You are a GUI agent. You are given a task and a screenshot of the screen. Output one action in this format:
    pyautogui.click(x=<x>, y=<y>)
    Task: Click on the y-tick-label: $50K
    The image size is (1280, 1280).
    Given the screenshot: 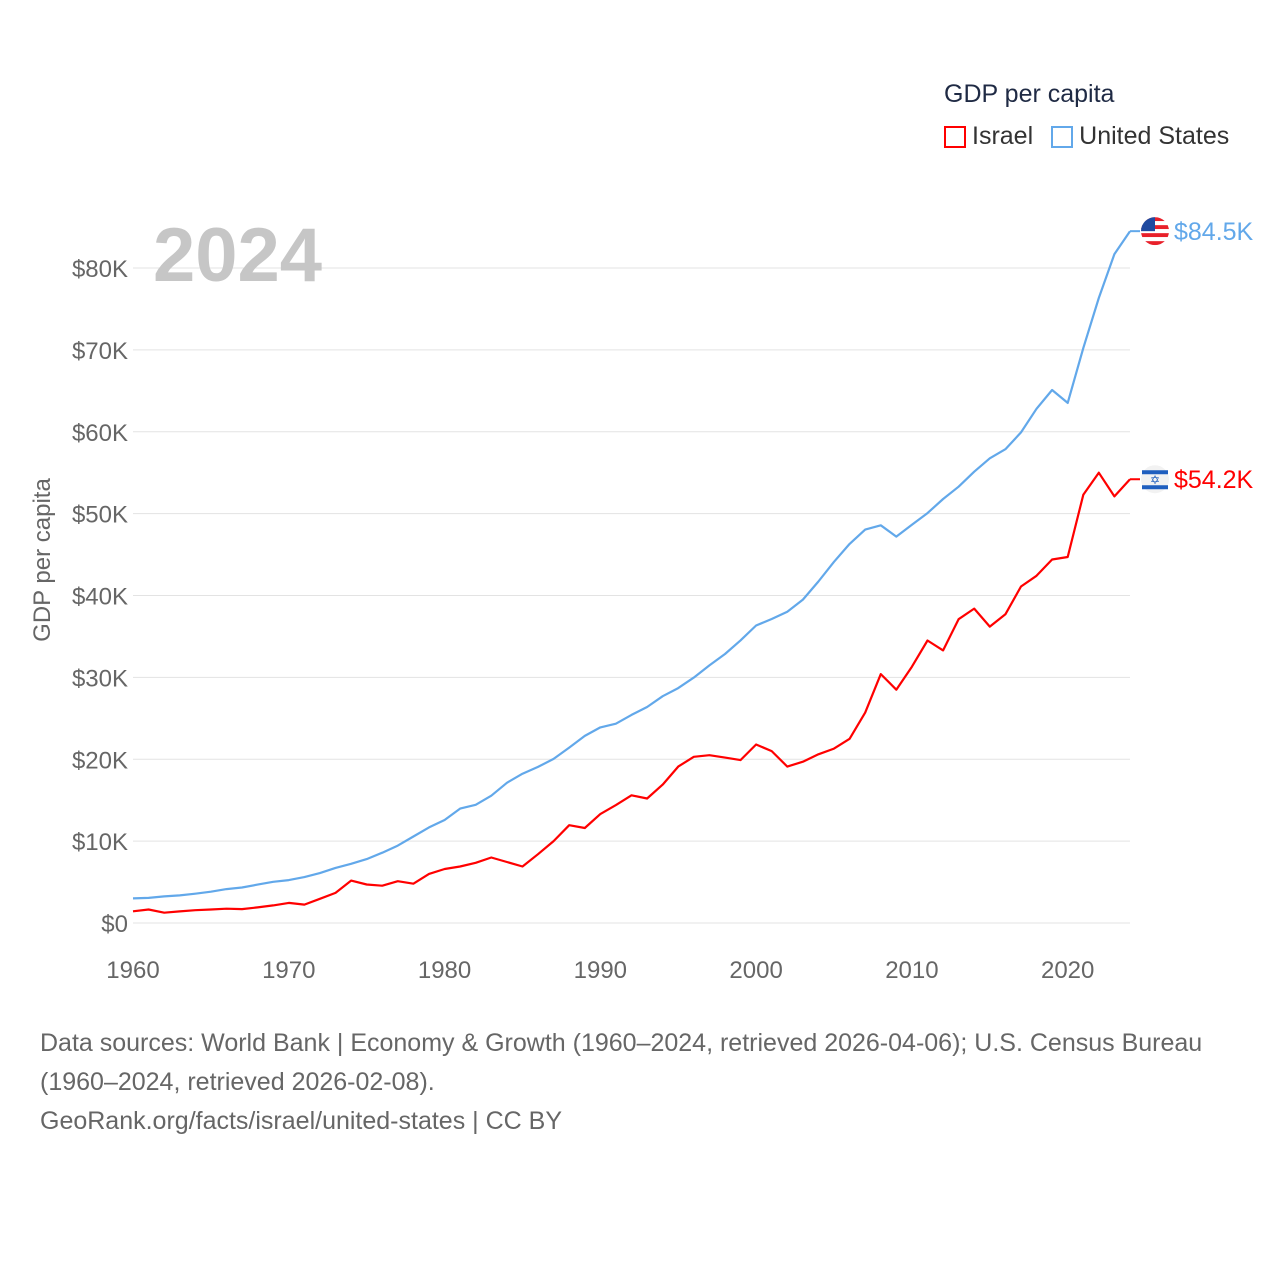 What is the action you would take?
    pyautogui.click(x=100, y=515)
    